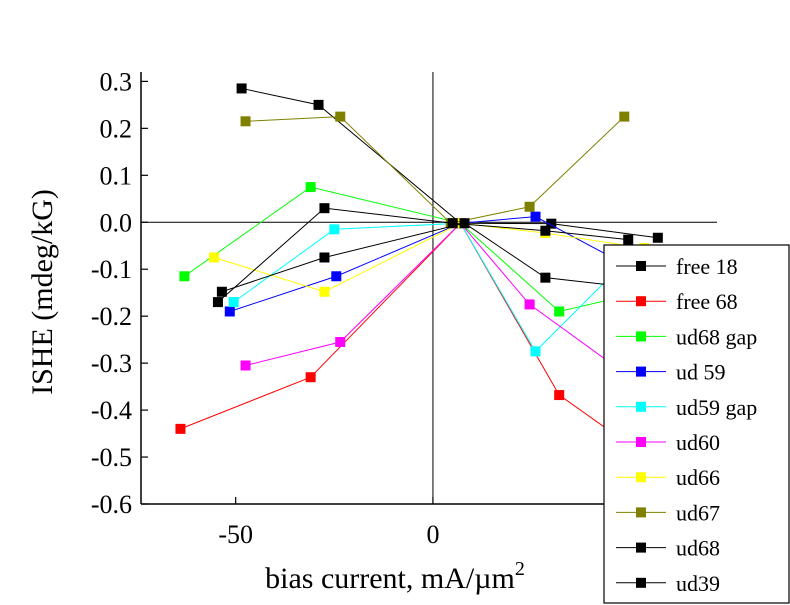 This screenshot has width=790, height=605. What do you see at coordinates (668, 477) in the screenshot?
I see `legend-item-ud66: ud66` at bounding box center [668, 477].